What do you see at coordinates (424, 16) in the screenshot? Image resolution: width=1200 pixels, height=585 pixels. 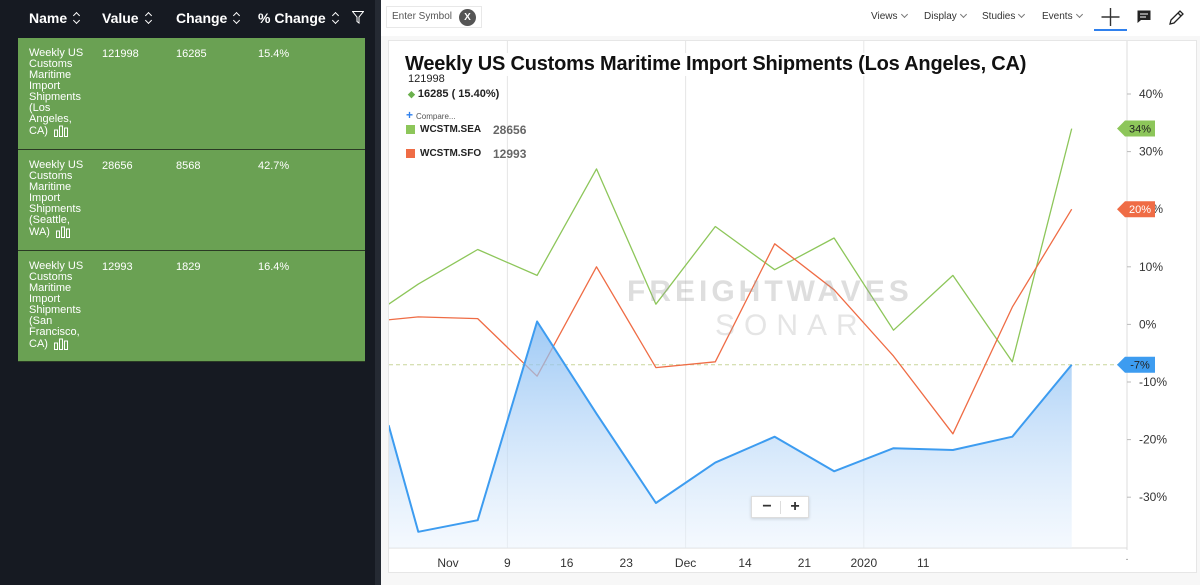 I see `symbol-input` at bounding box center [424, 16].